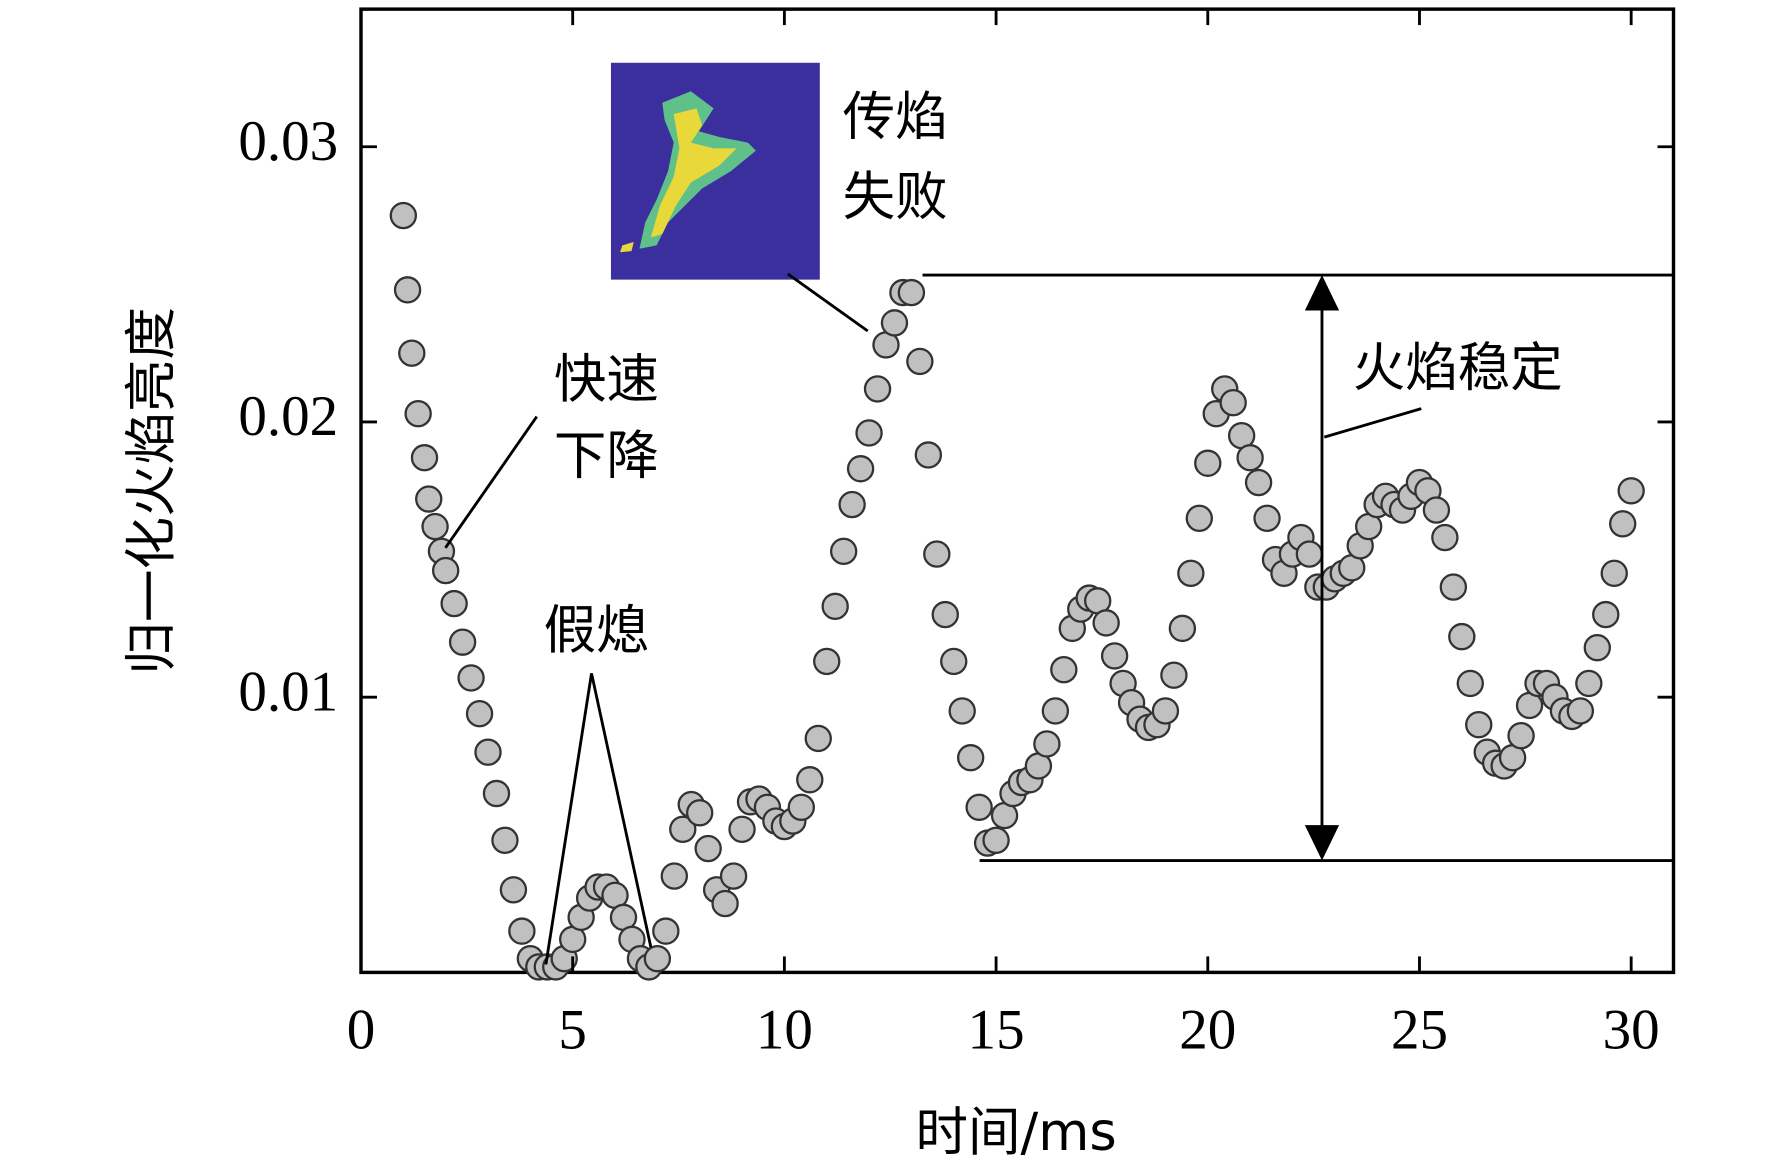 Image resolution: width=1772 pixels, height=1163 pixels. What do you see at coordinates (288, 141) in the screenshot?
I see `y-tick-label: 0.03` at bounding box center [288, 141].